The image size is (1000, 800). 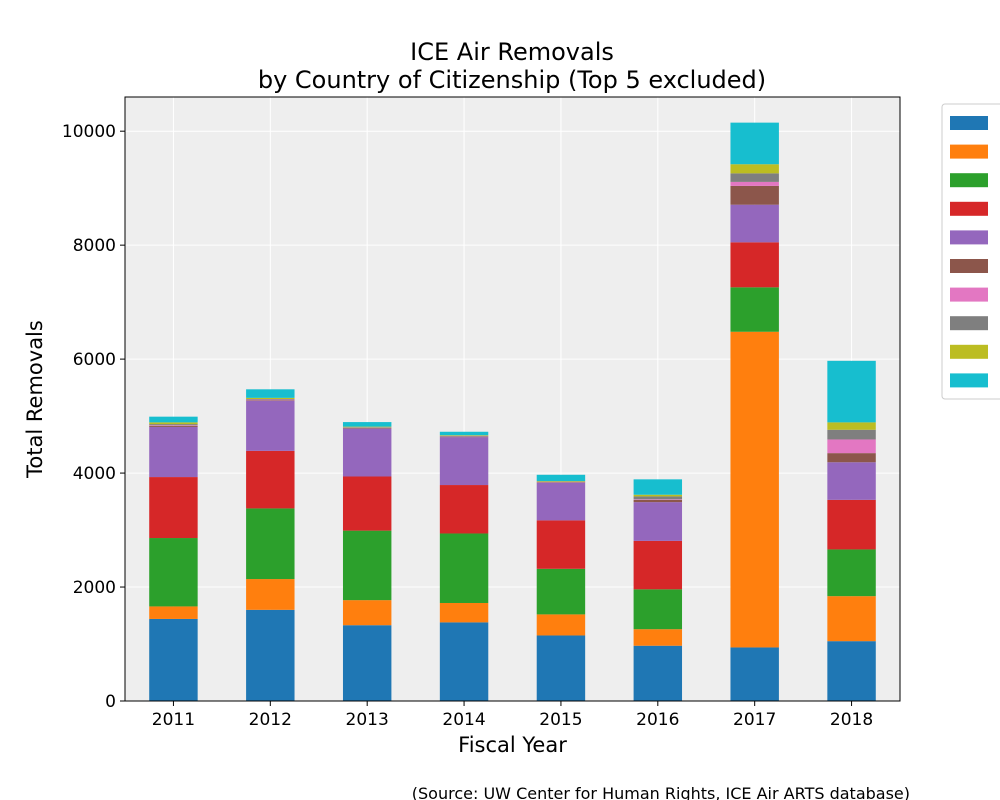 I want to click on x-axis-label: Fiscal Year, so click(x=512, y=745).